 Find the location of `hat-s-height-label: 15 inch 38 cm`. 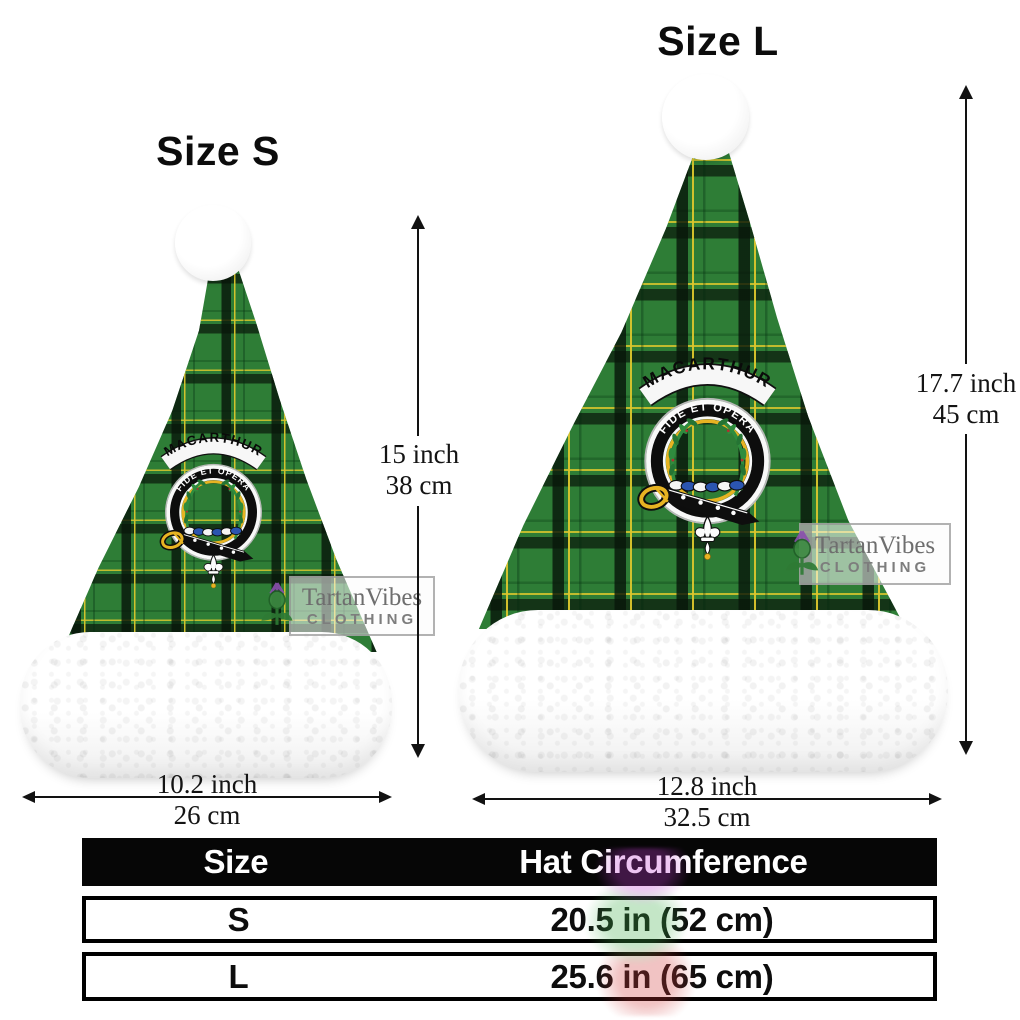

hat-s-height-label: 15 inch 38 cm is located at coordinates (419, 470).